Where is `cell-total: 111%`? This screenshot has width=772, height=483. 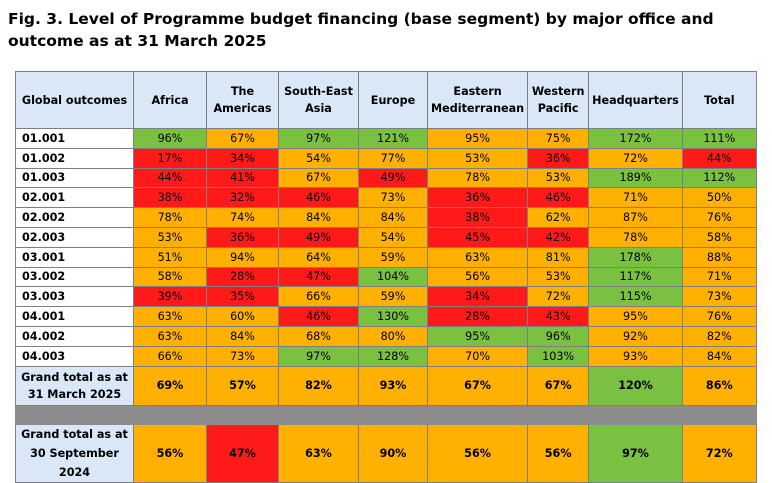 cell-total: 111% is located at coordinates (719, 138).